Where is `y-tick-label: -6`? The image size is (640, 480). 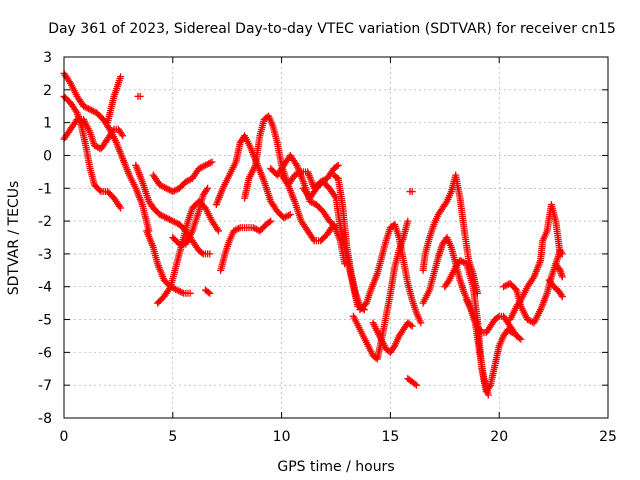
y-tick-label: -6 is located at coordinates (45, 353).